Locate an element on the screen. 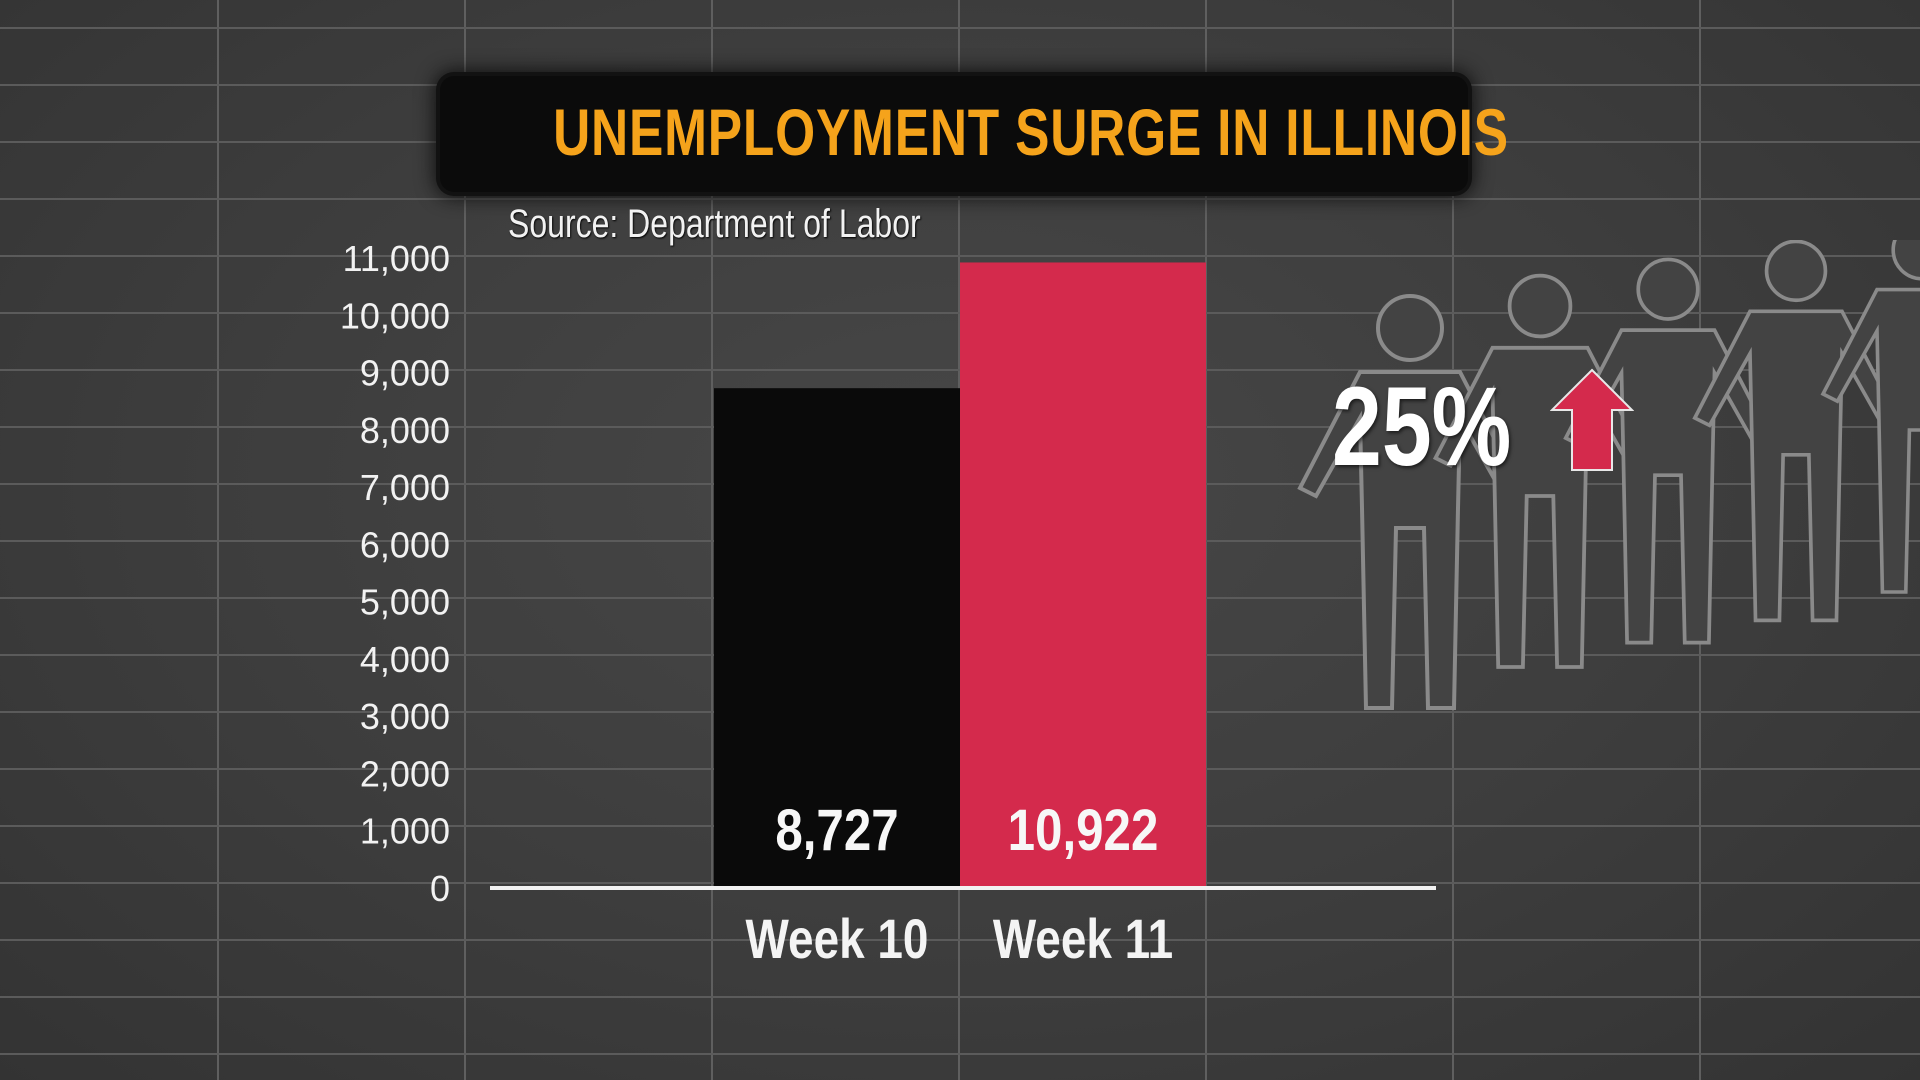 Image resolution: width=1920 pixels, height=1080 pixels. x-tick-label: Week 11 is located at coordinates (1083, 939).